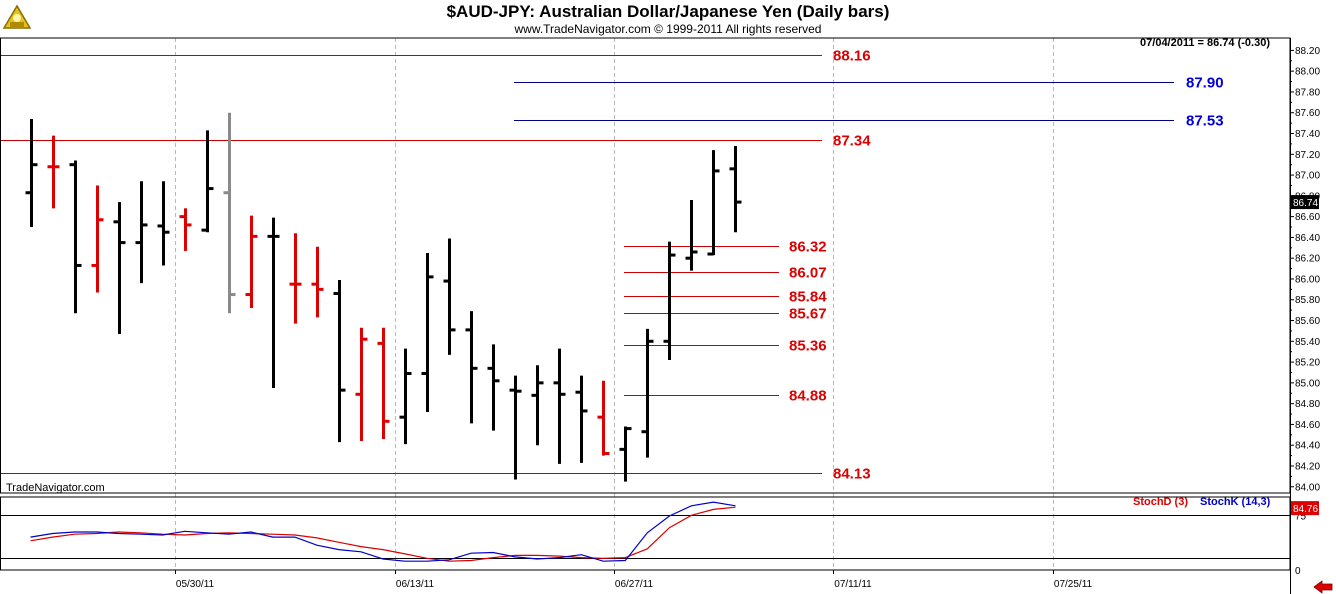 This screenshot has width=1336, height=594. I want to click on level-label-85.36: 85.36, so click(808, 346).